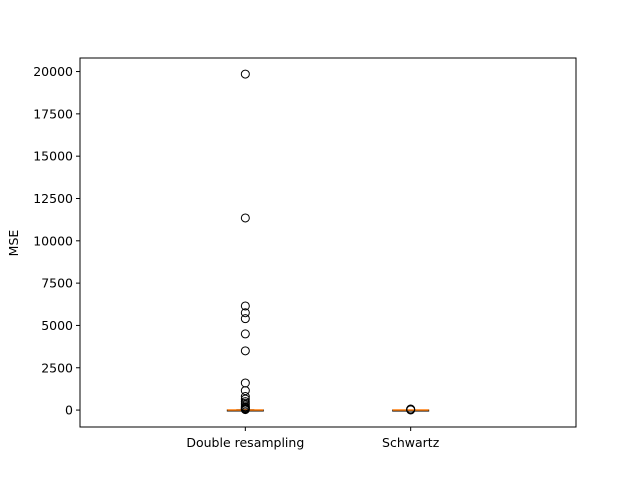 The image size is (640, 480). Describe the element at coordinates (57, 325) in the screenshot. I see `y-tick-label: 5000` at that location.